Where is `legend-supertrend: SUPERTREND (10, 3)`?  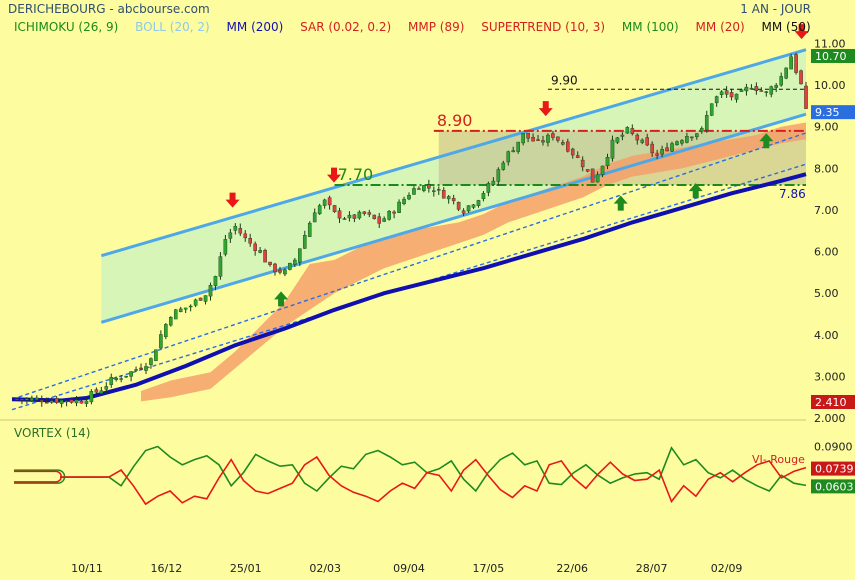 legend-supertrend: SUPERTREND (10, 3) is located at coordinates (543, 27).